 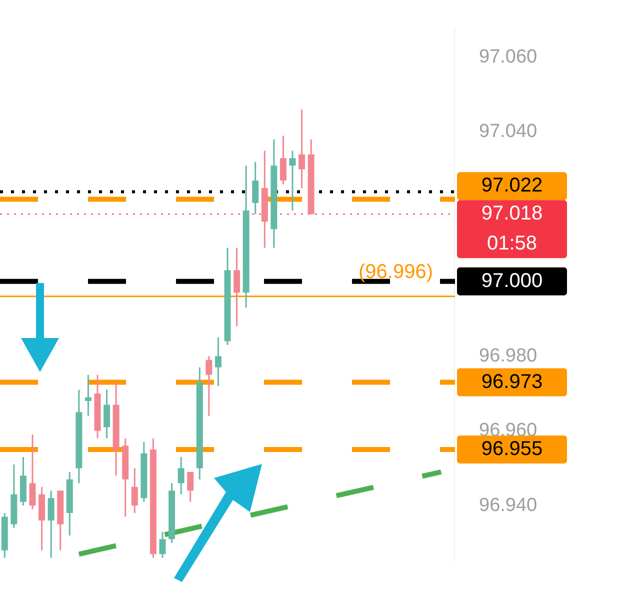 I want to click on text: 01:58, so click(x=512, y=243).